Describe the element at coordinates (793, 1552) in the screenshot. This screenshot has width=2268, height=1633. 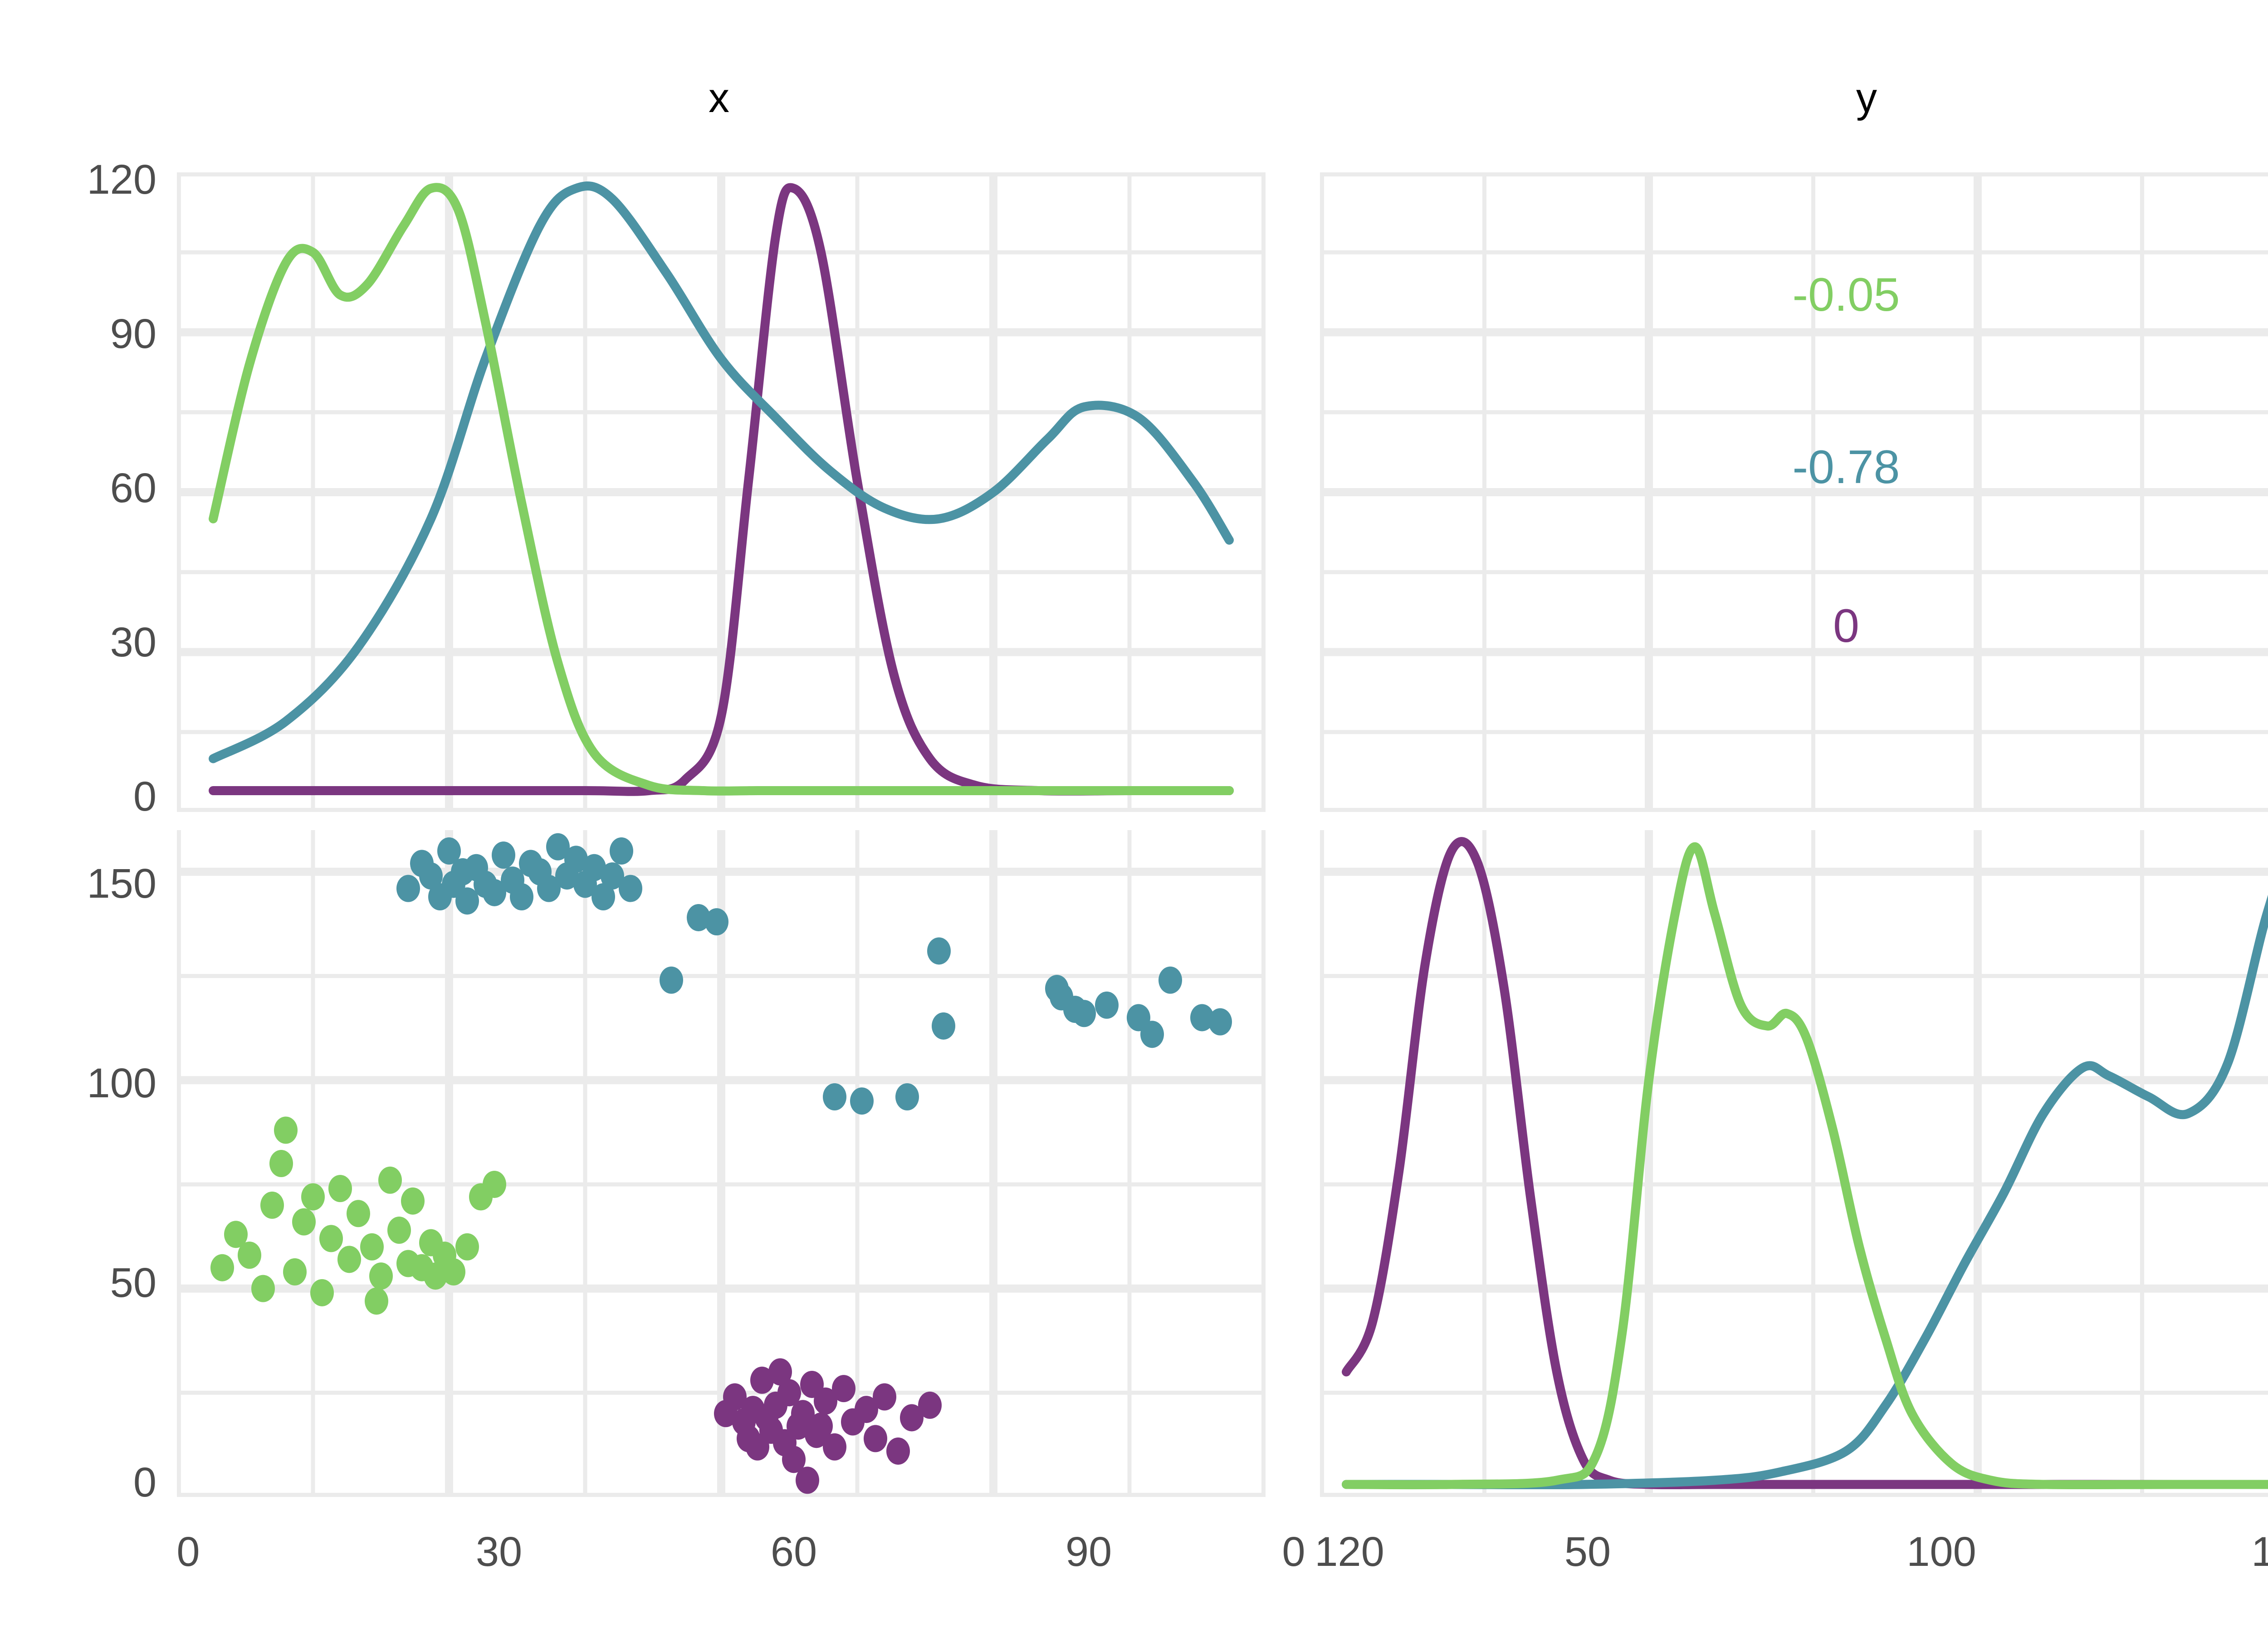
I see `tick-label-bottom-left-x-60: 60` at that location.